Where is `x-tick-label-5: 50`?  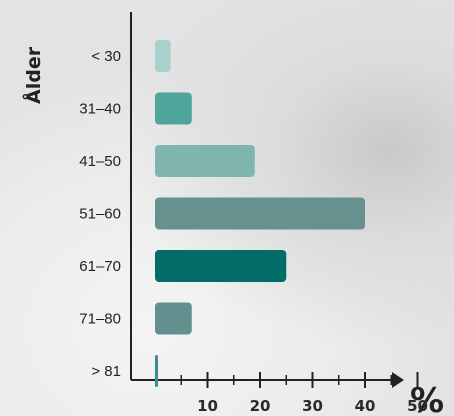 x-tick-label-5: 50 is located at coordinates (417, 406).